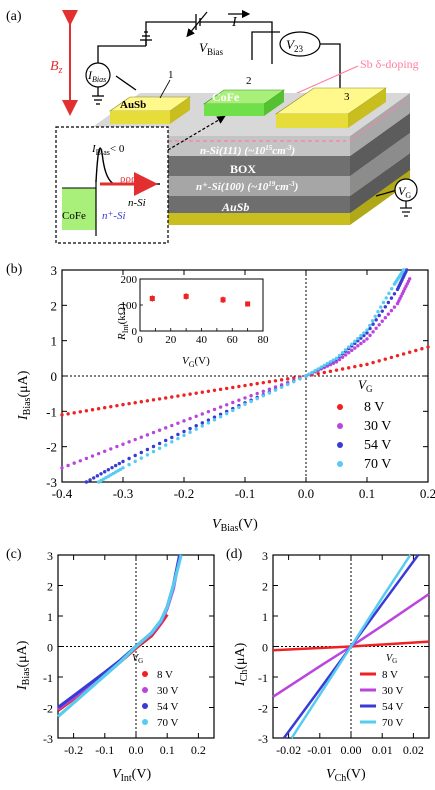  I want to click on plot-b-inset: 0 20 40 60 80 0 100 200, so click(195, 310).